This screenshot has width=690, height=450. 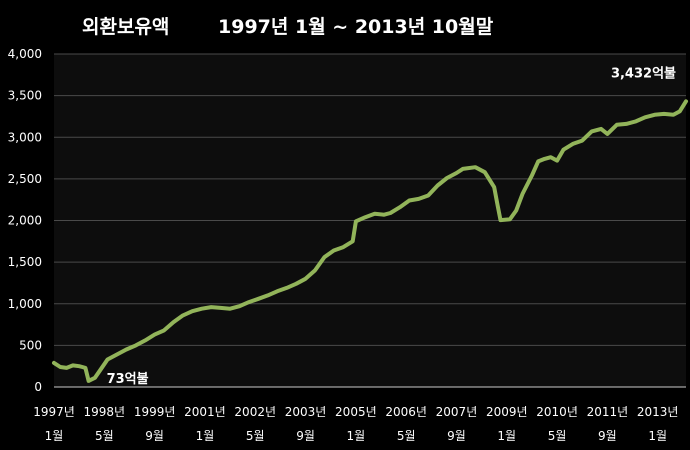 I want to click on x-tick-year: 2006년, so click(x=406, y=412).